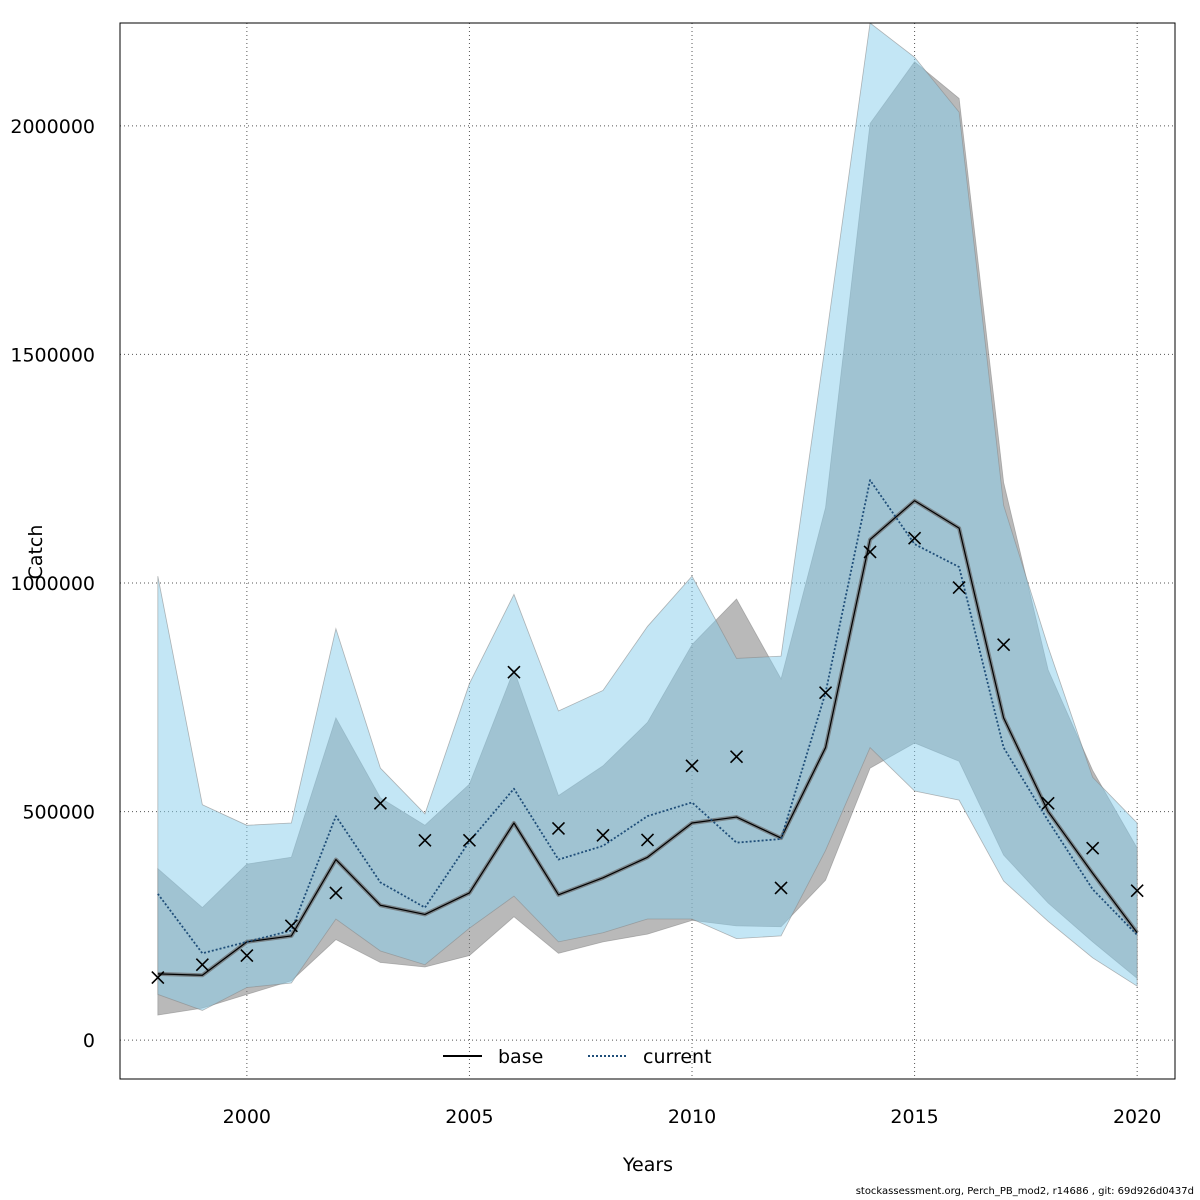 The width and height of the screenshot is (1200, 1200). What do you see at coordinates (89, 1041) in the screenshot?
I see `y-tick-label: 0` at bounding box center [89, 1041].